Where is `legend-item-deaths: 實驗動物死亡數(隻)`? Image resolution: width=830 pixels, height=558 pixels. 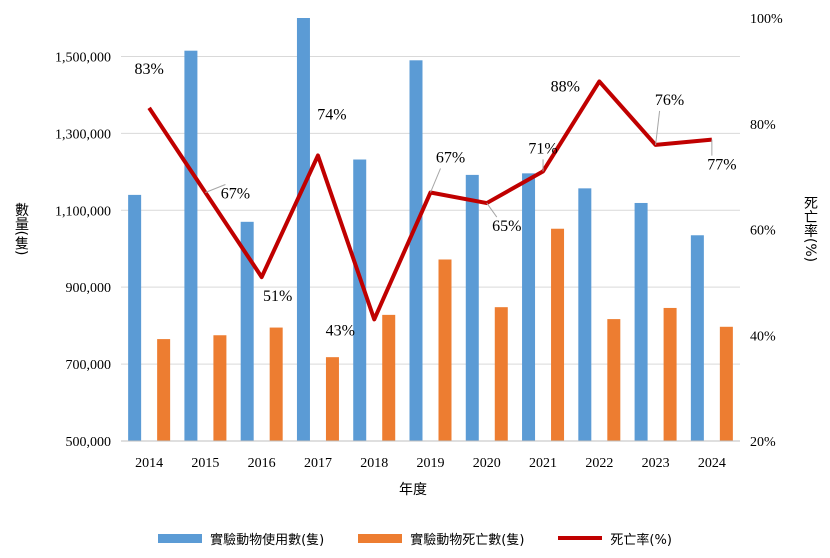 legend-item-deaths: 實驗動物死亡數(隻) is located at coordinates (441, 538).